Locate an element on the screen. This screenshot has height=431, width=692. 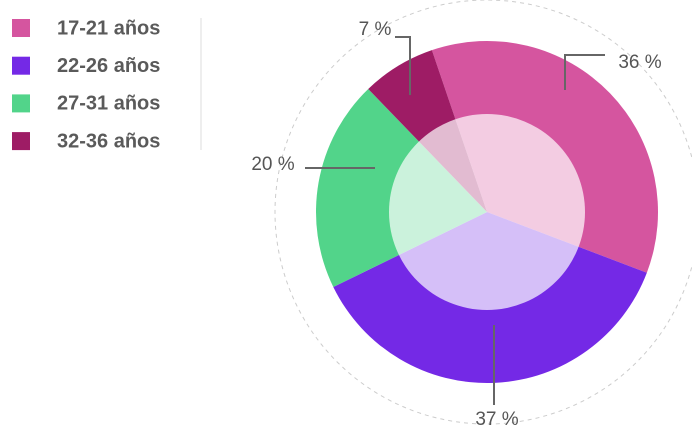
data-label: 37 % is located at coordinates (496, 419).